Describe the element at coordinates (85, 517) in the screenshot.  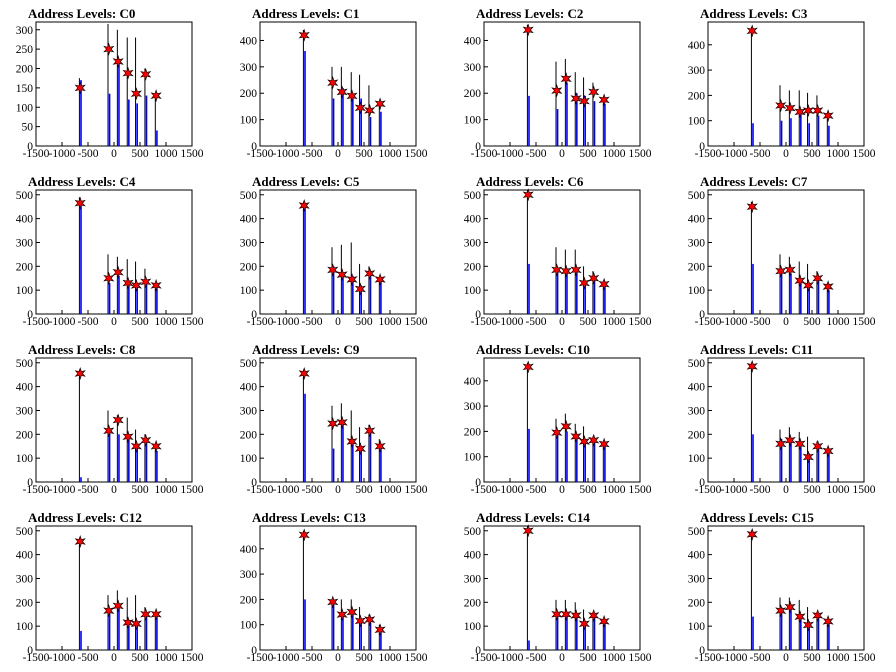
I see `chart-title: Address Levels: C12` at that location.